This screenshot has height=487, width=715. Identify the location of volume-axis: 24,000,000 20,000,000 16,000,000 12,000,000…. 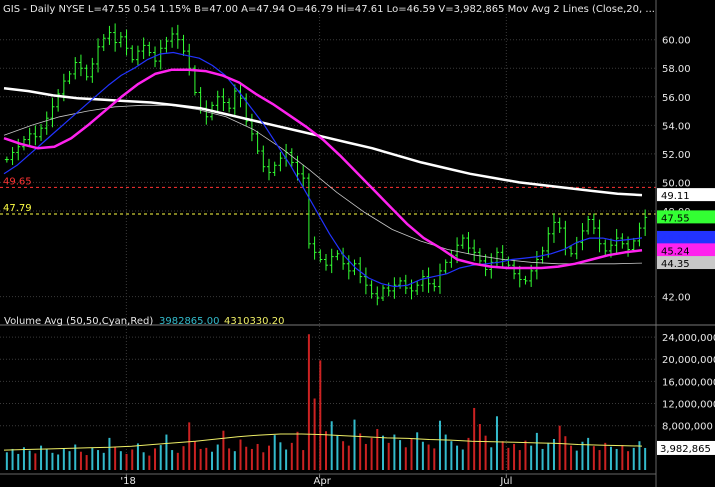
(688, 383).